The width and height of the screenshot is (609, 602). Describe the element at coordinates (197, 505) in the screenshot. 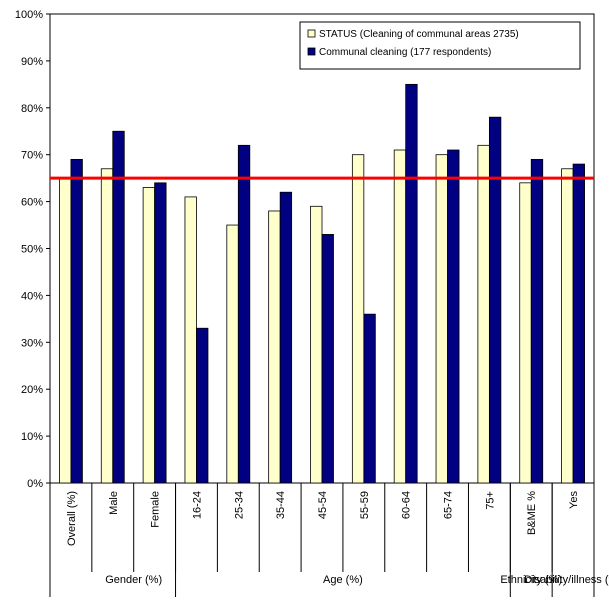

I see `x-category-label: 16-24` at that location.